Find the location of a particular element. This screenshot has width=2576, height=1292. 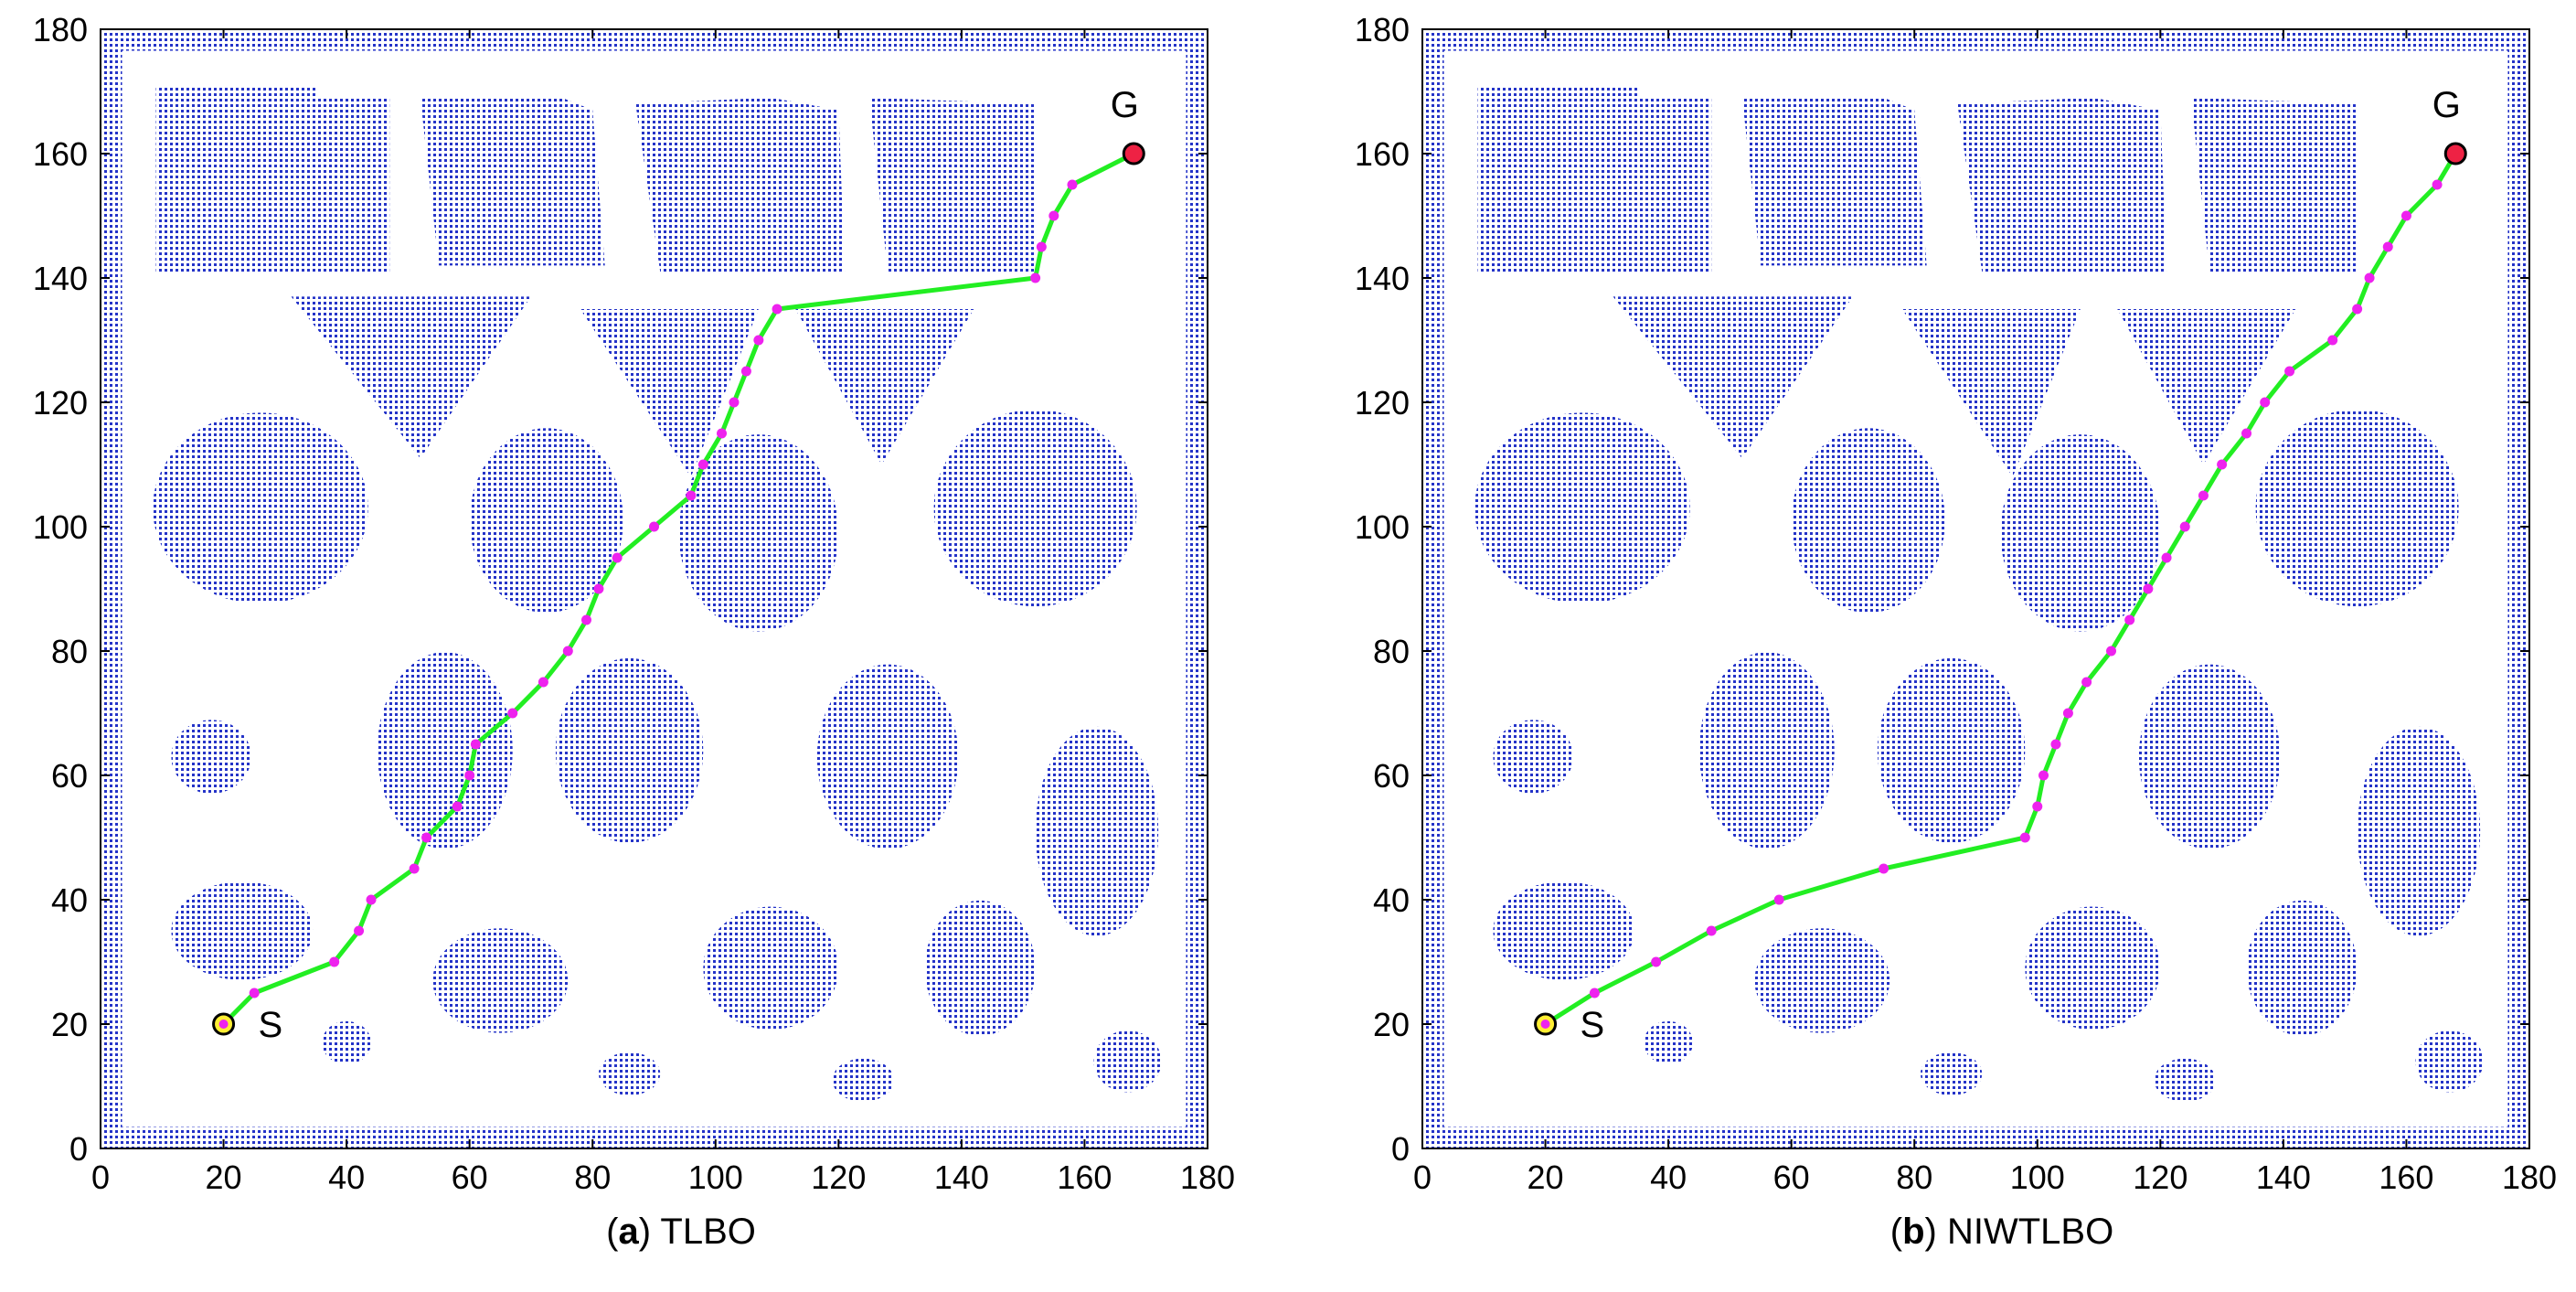

y-tick-label: 80 is located at coordinates (1392, 651).